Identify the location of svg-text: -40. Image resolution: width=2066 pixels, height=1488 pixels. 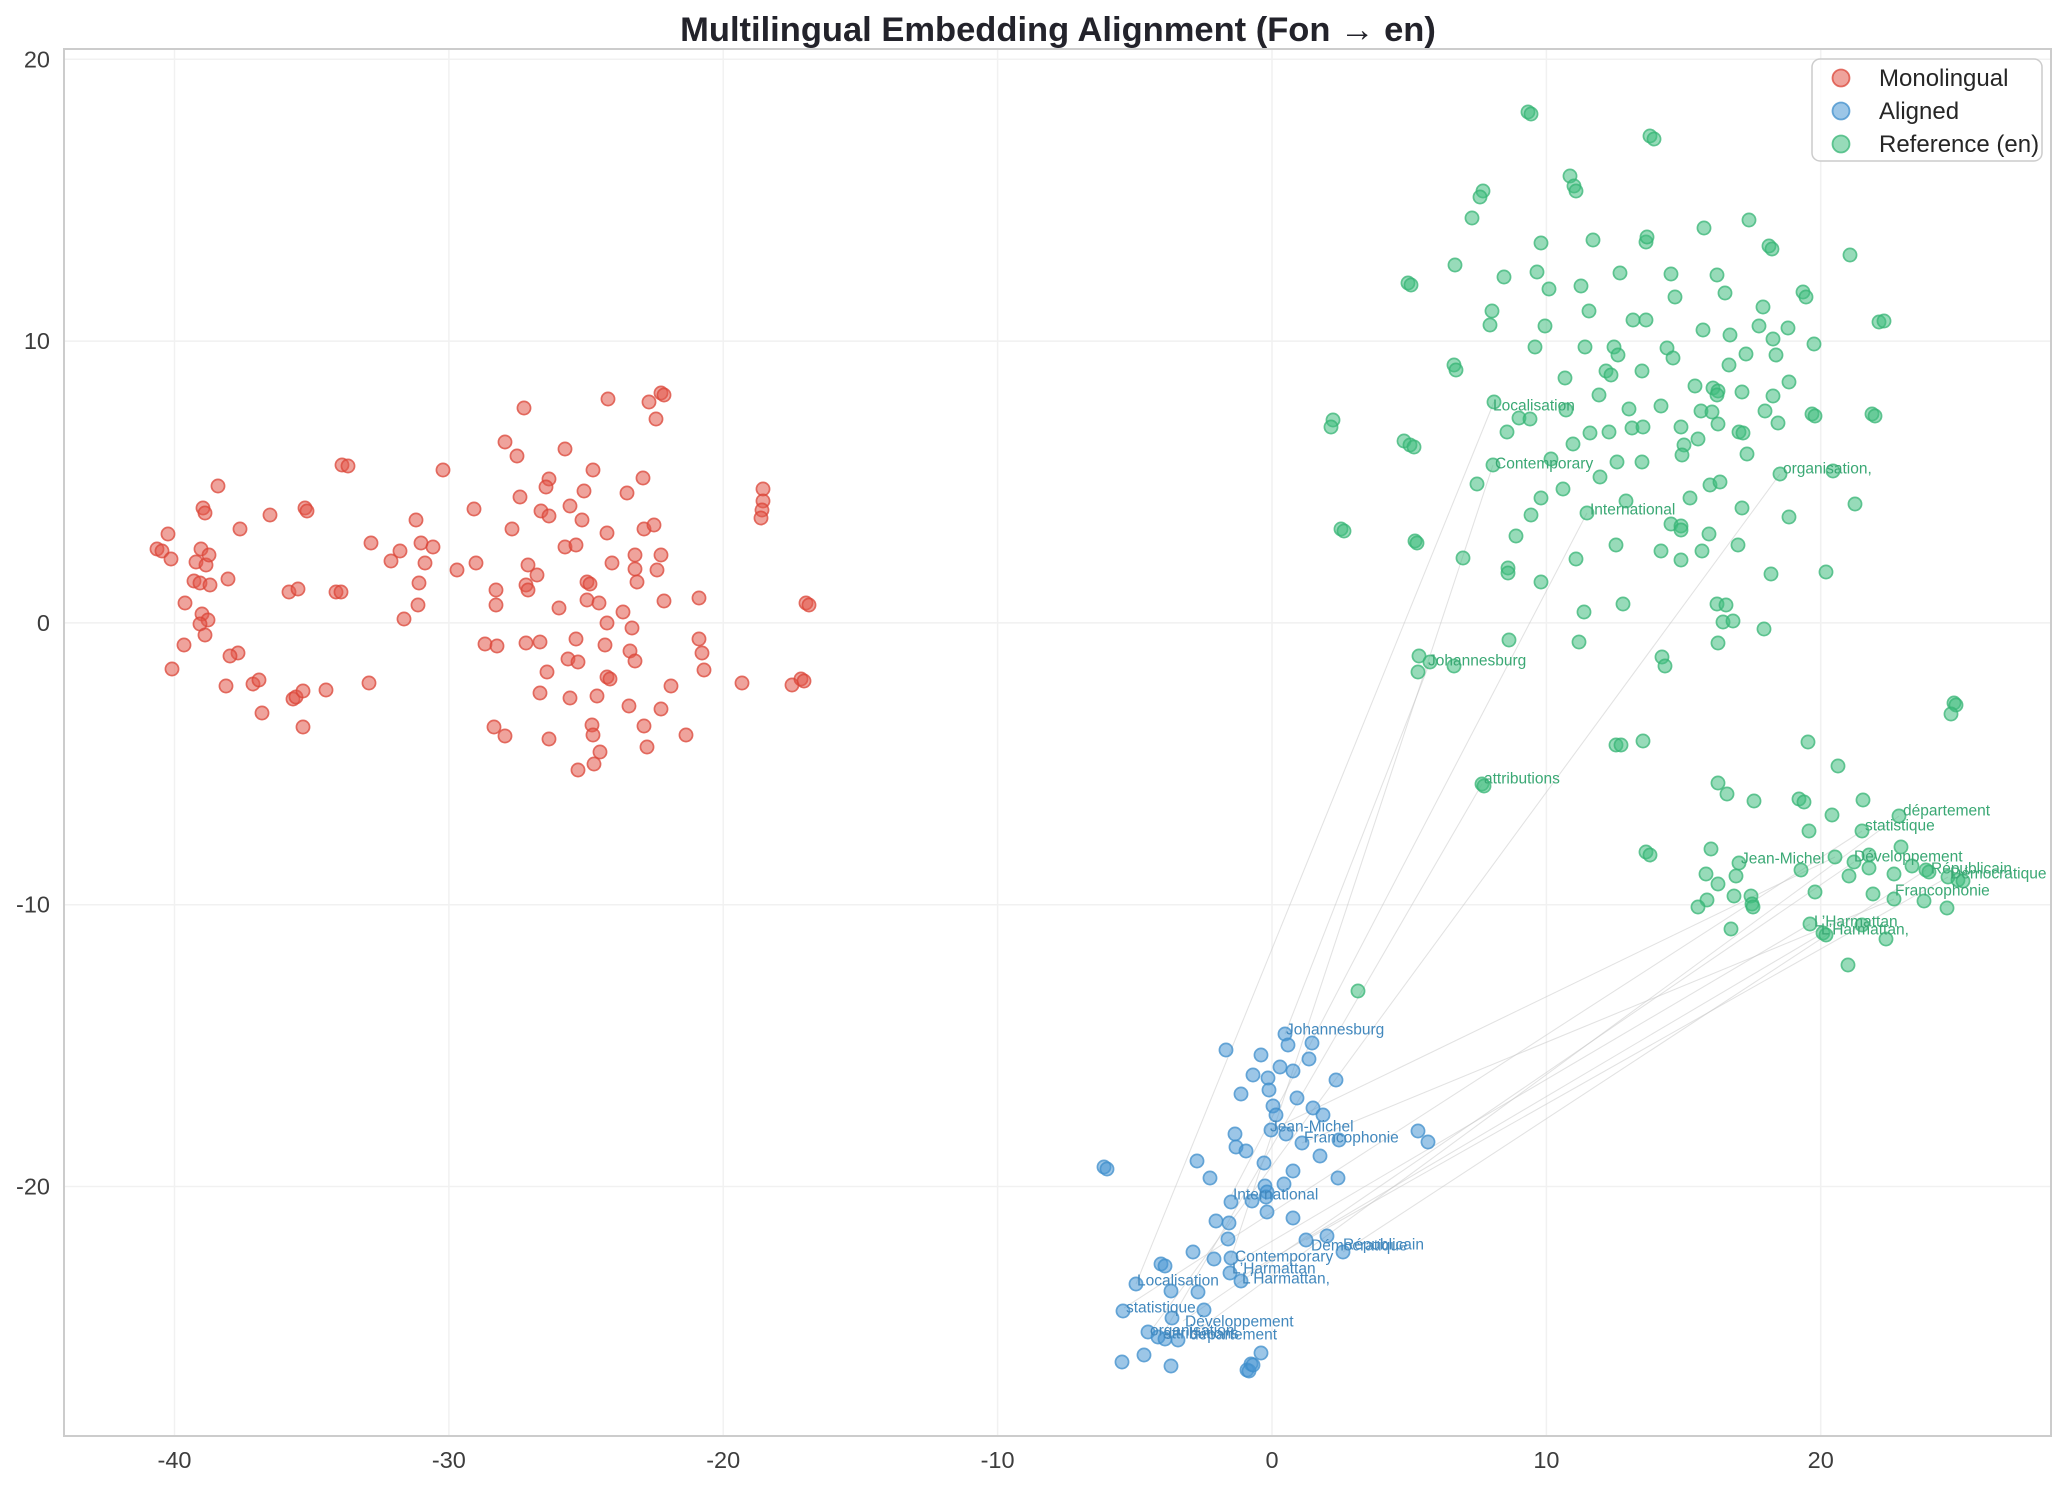
(175, 1460).